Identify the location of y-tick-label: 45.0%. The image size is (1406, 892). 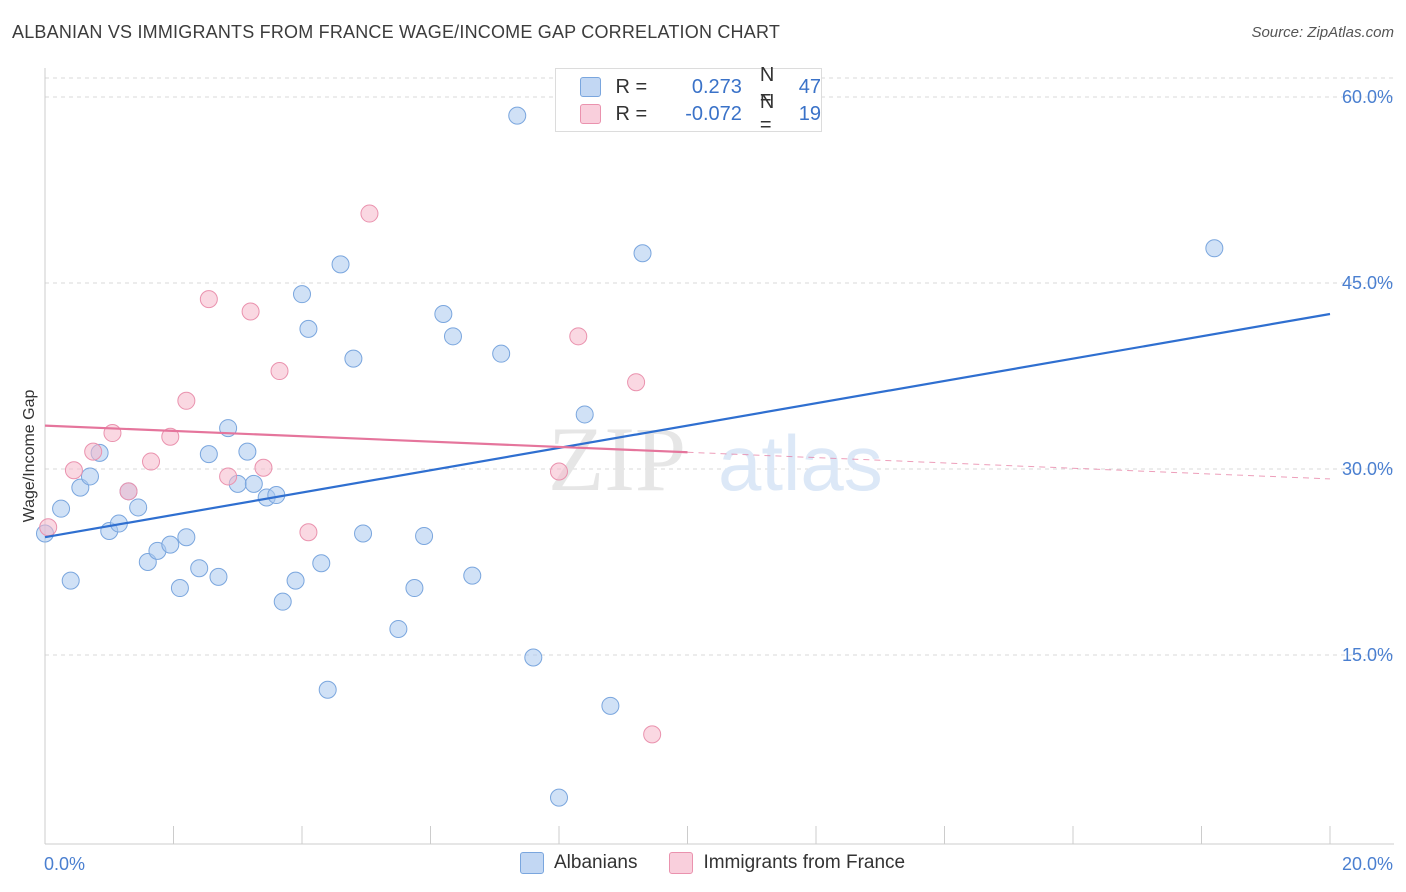
(1367, 283).